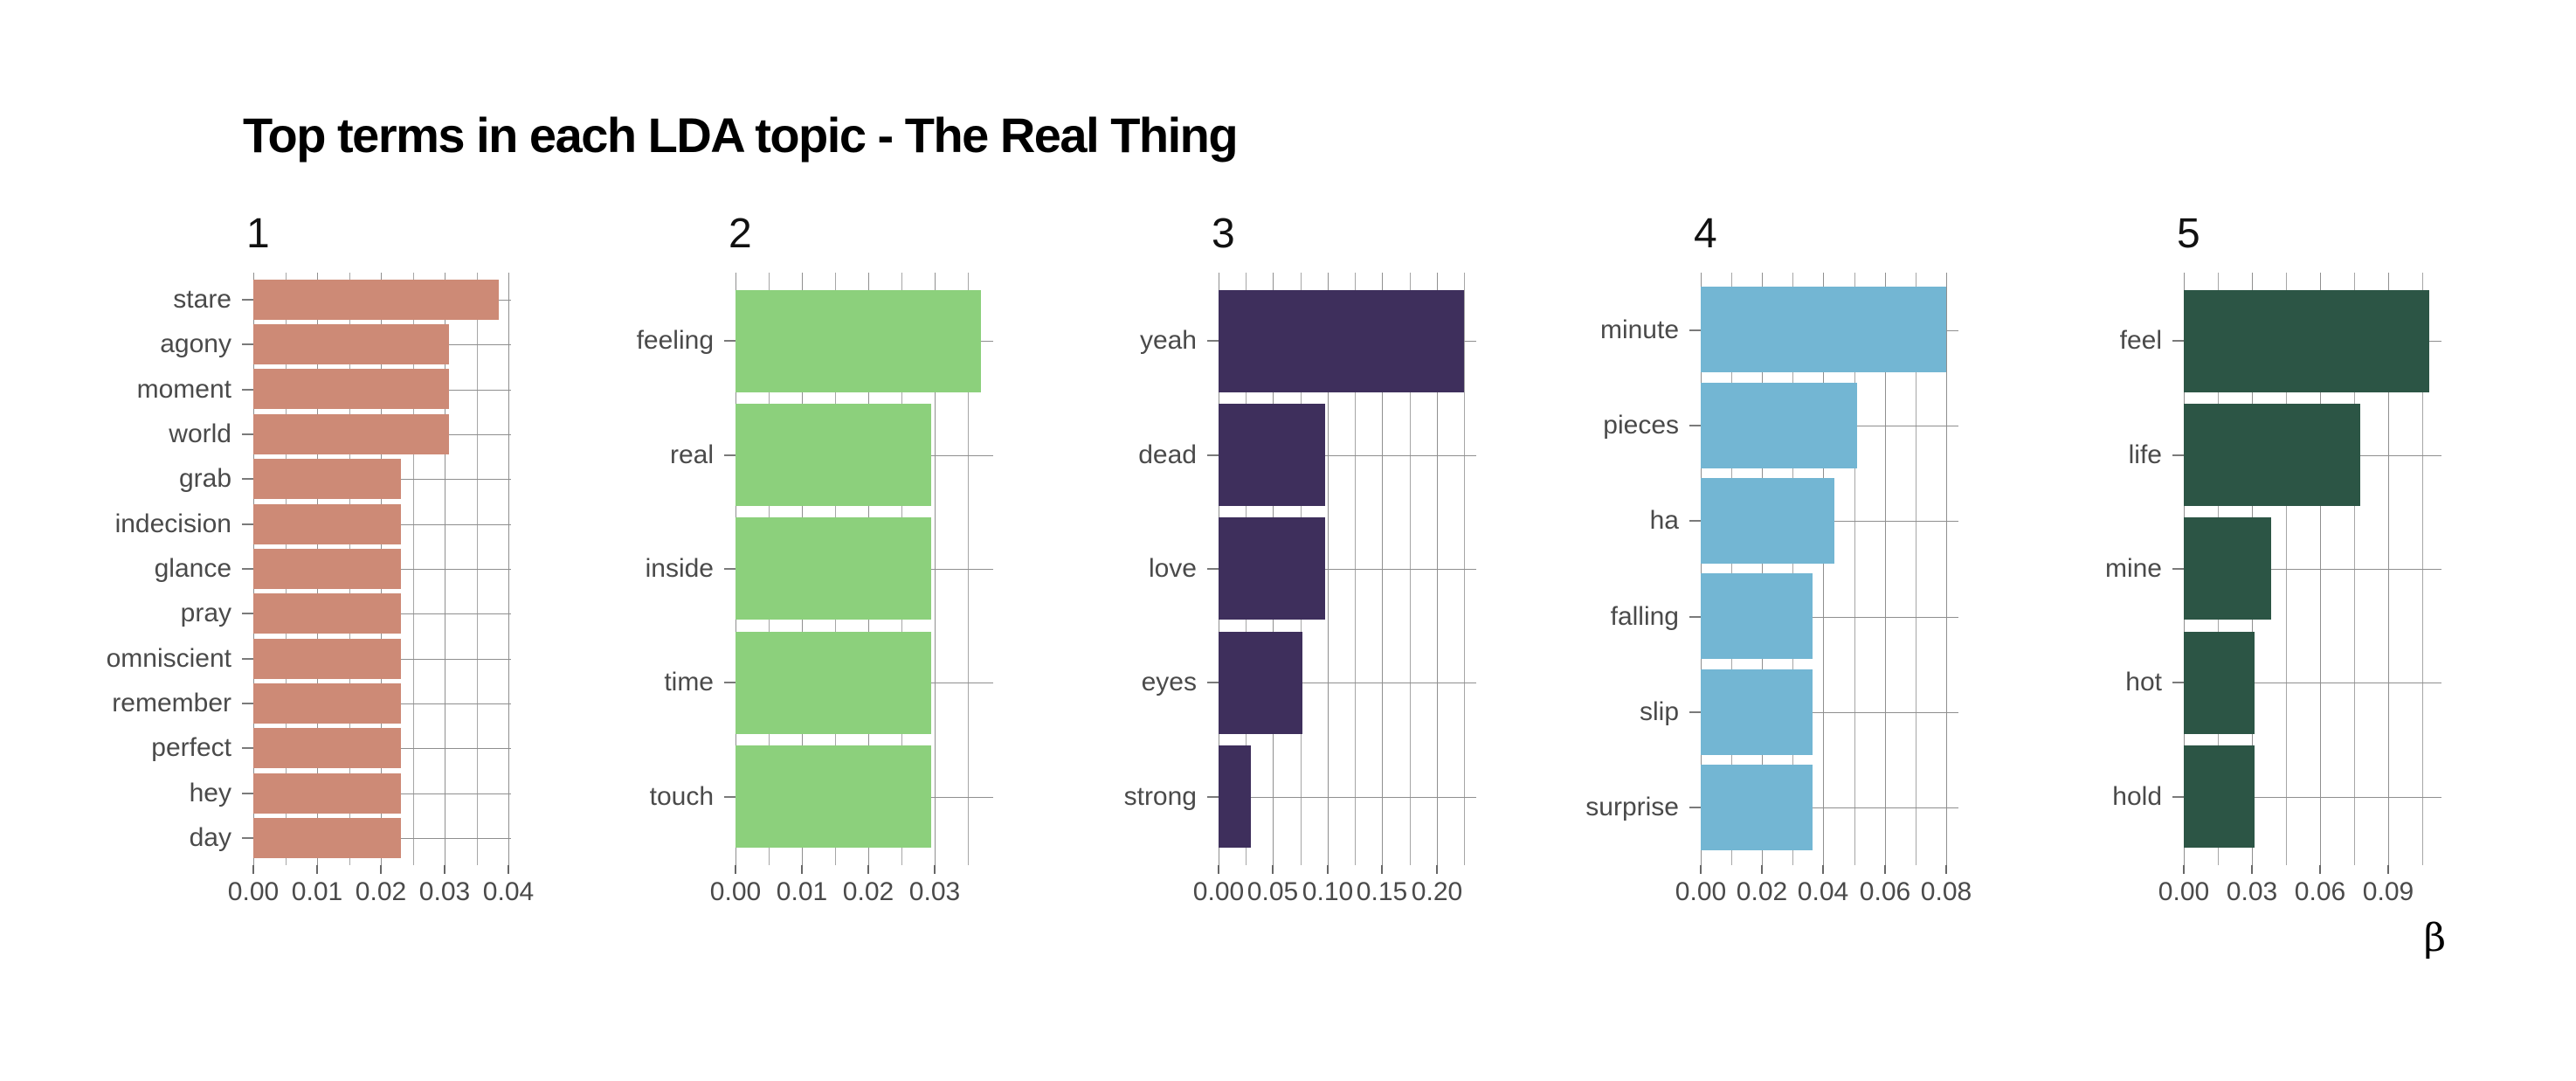 The image size is (2576, 1081). Describe the element at coordinates (1659, 711) in the screenshot. I see `term-label: slip` at that location.